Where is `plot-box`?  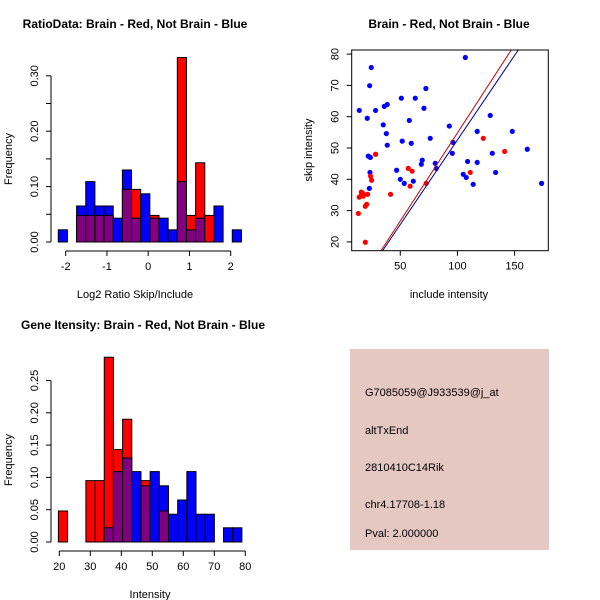 plot-box is located at coordinates (450, 150).